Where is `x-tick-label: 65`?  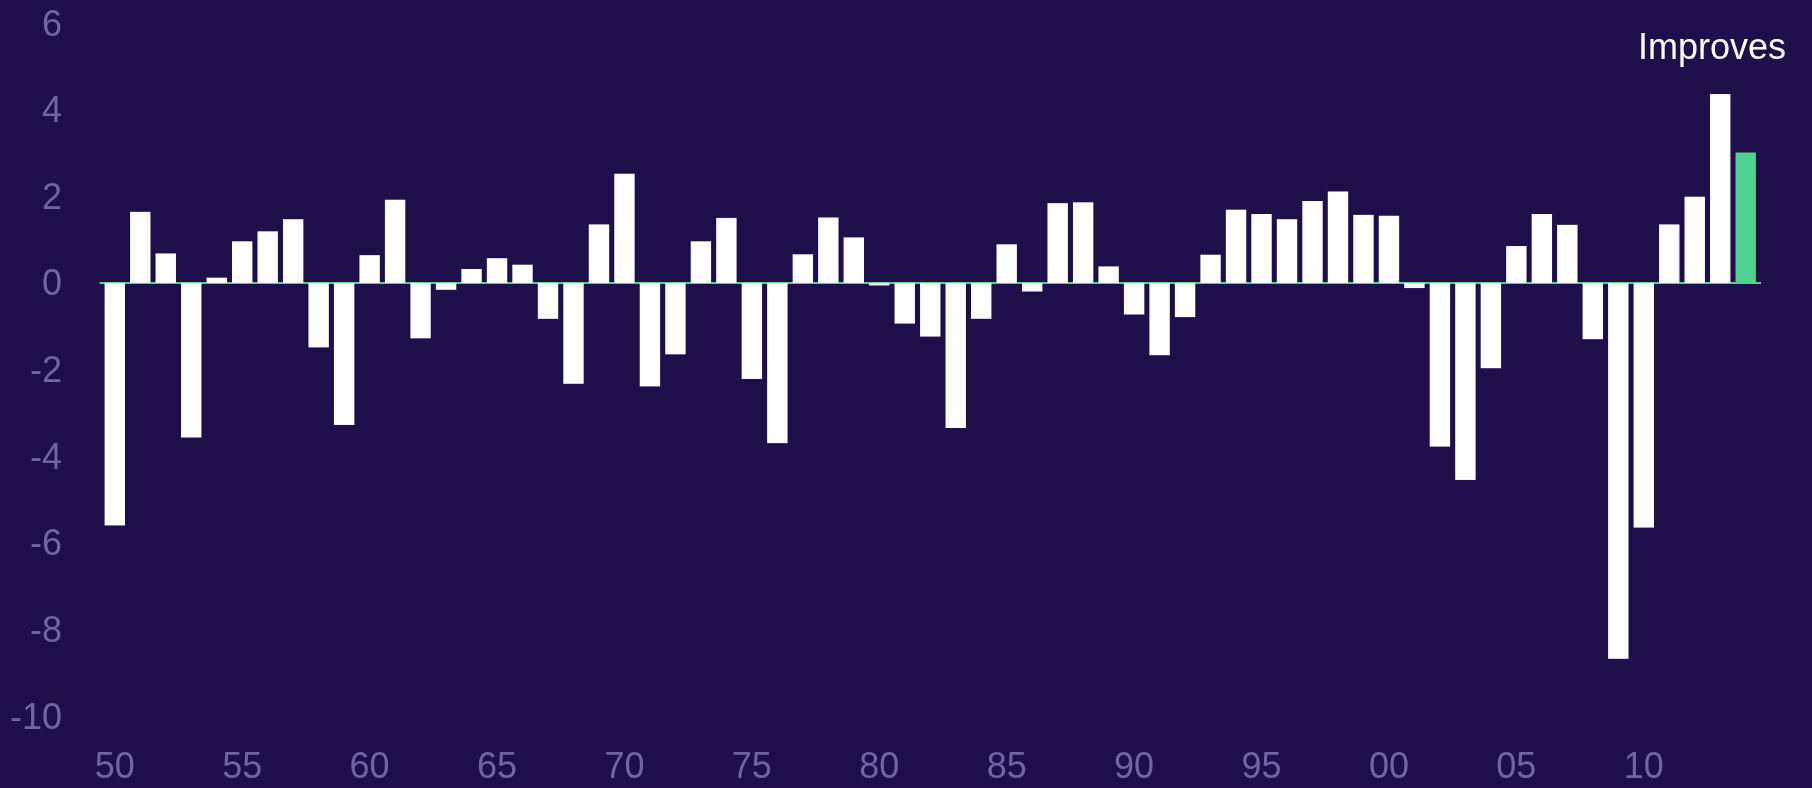 x-tick-label: 65 is located at coordinates (497, 765).